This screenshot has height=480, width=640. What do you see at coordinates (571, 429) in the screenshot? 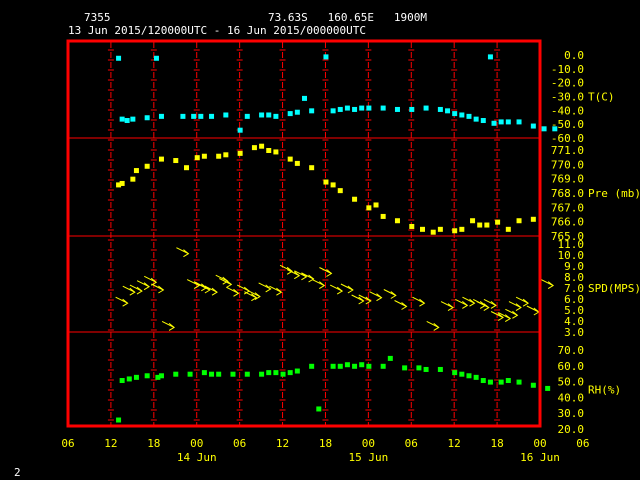
I see `y-tick-label: 20.0` at bounding box center [571, 429].